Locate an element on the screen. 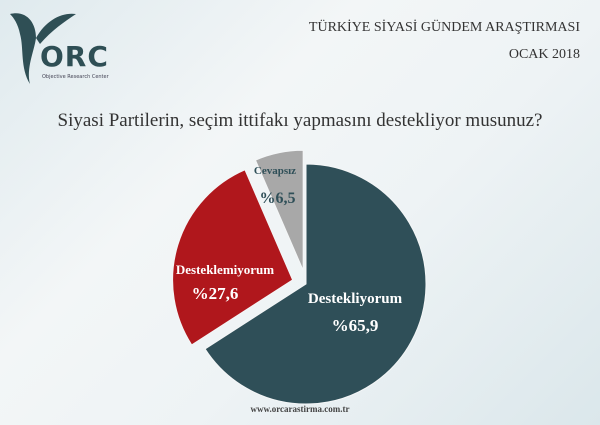 This screenshot has height=425, width=600. footer-url: www.orcarastirma.com.tr is located at coordinates (300, 409).